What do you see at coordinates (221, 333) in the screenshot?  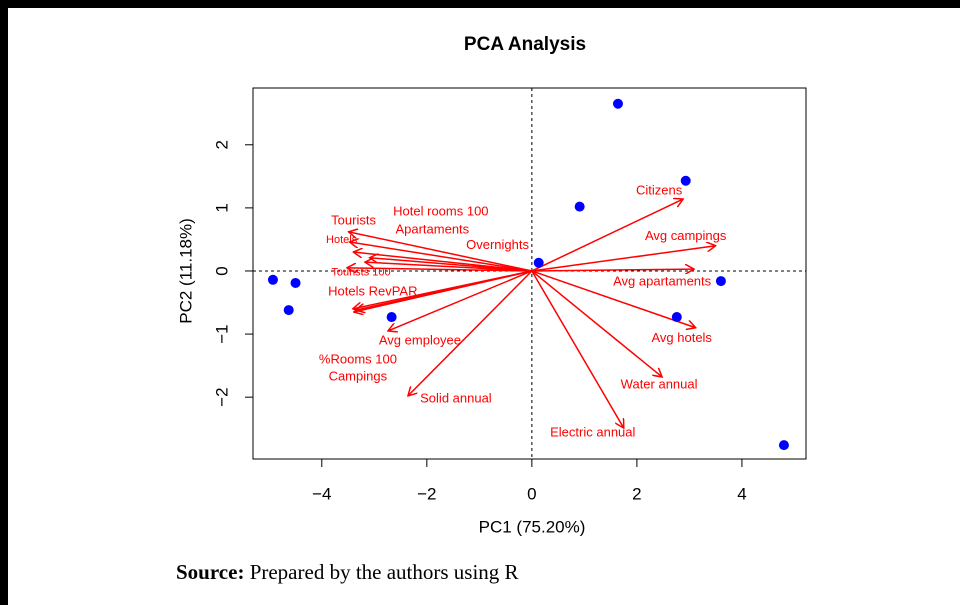 I see `y-tick-label: −1` at bounding box center [221, 333].